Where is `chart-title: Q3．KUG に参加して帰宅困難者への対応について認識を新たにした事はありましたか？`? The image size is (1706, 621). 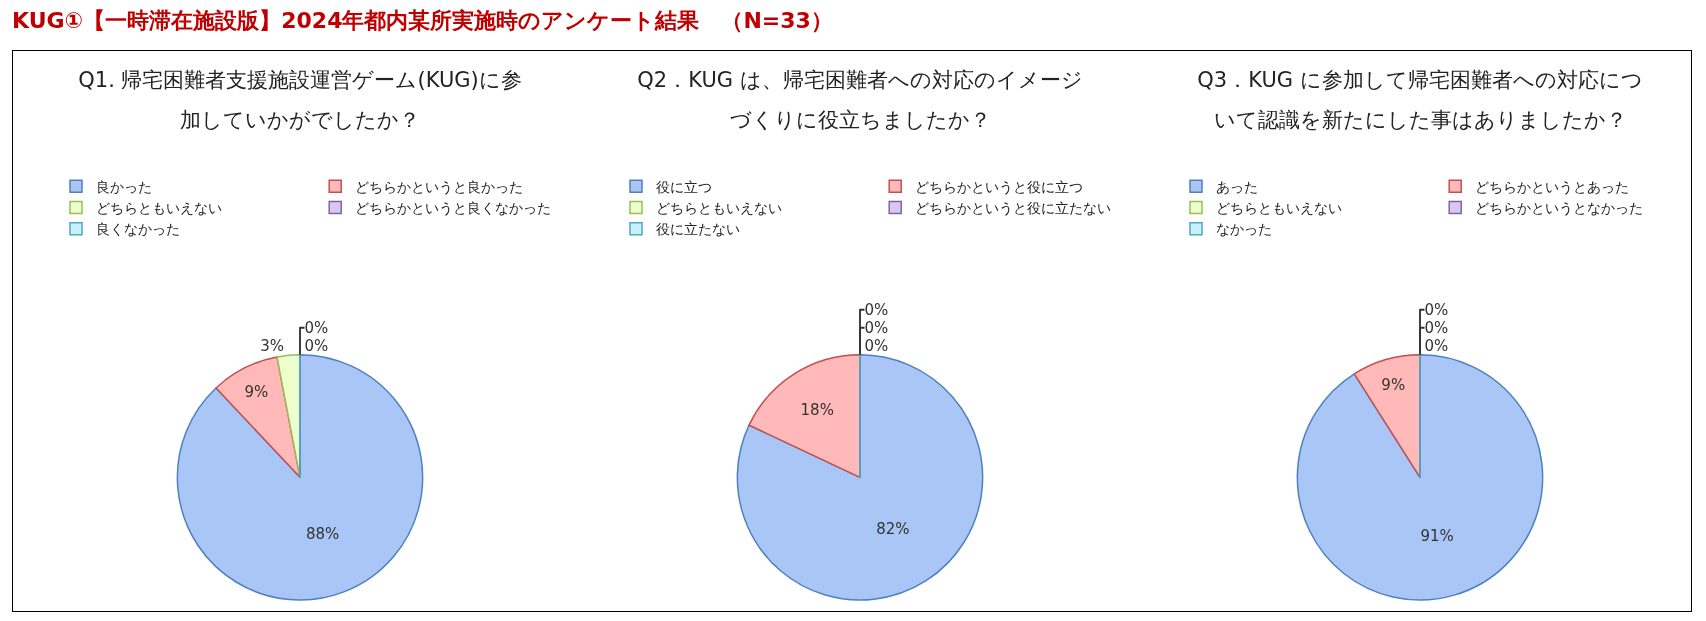
chart-title: Q3．KUG に参加して帰宅困難者への対応について認識を新たにした事はありましたか？ is located at coordinates (1420, 100).